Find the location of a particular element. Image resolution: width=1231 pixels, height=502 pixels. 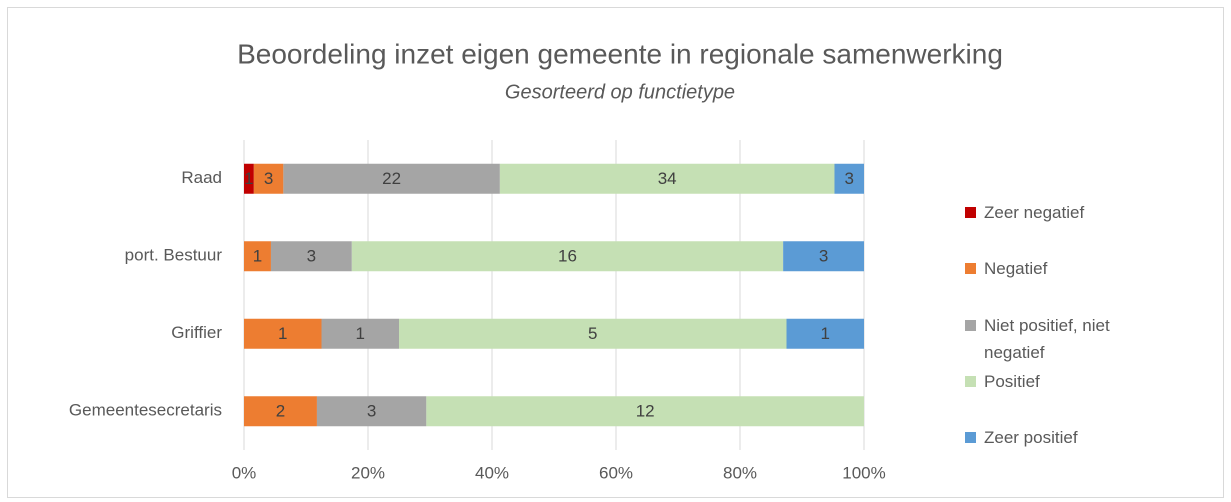

legend-item: Niet positief, niet negatief is located at coordinates (1069, 339).